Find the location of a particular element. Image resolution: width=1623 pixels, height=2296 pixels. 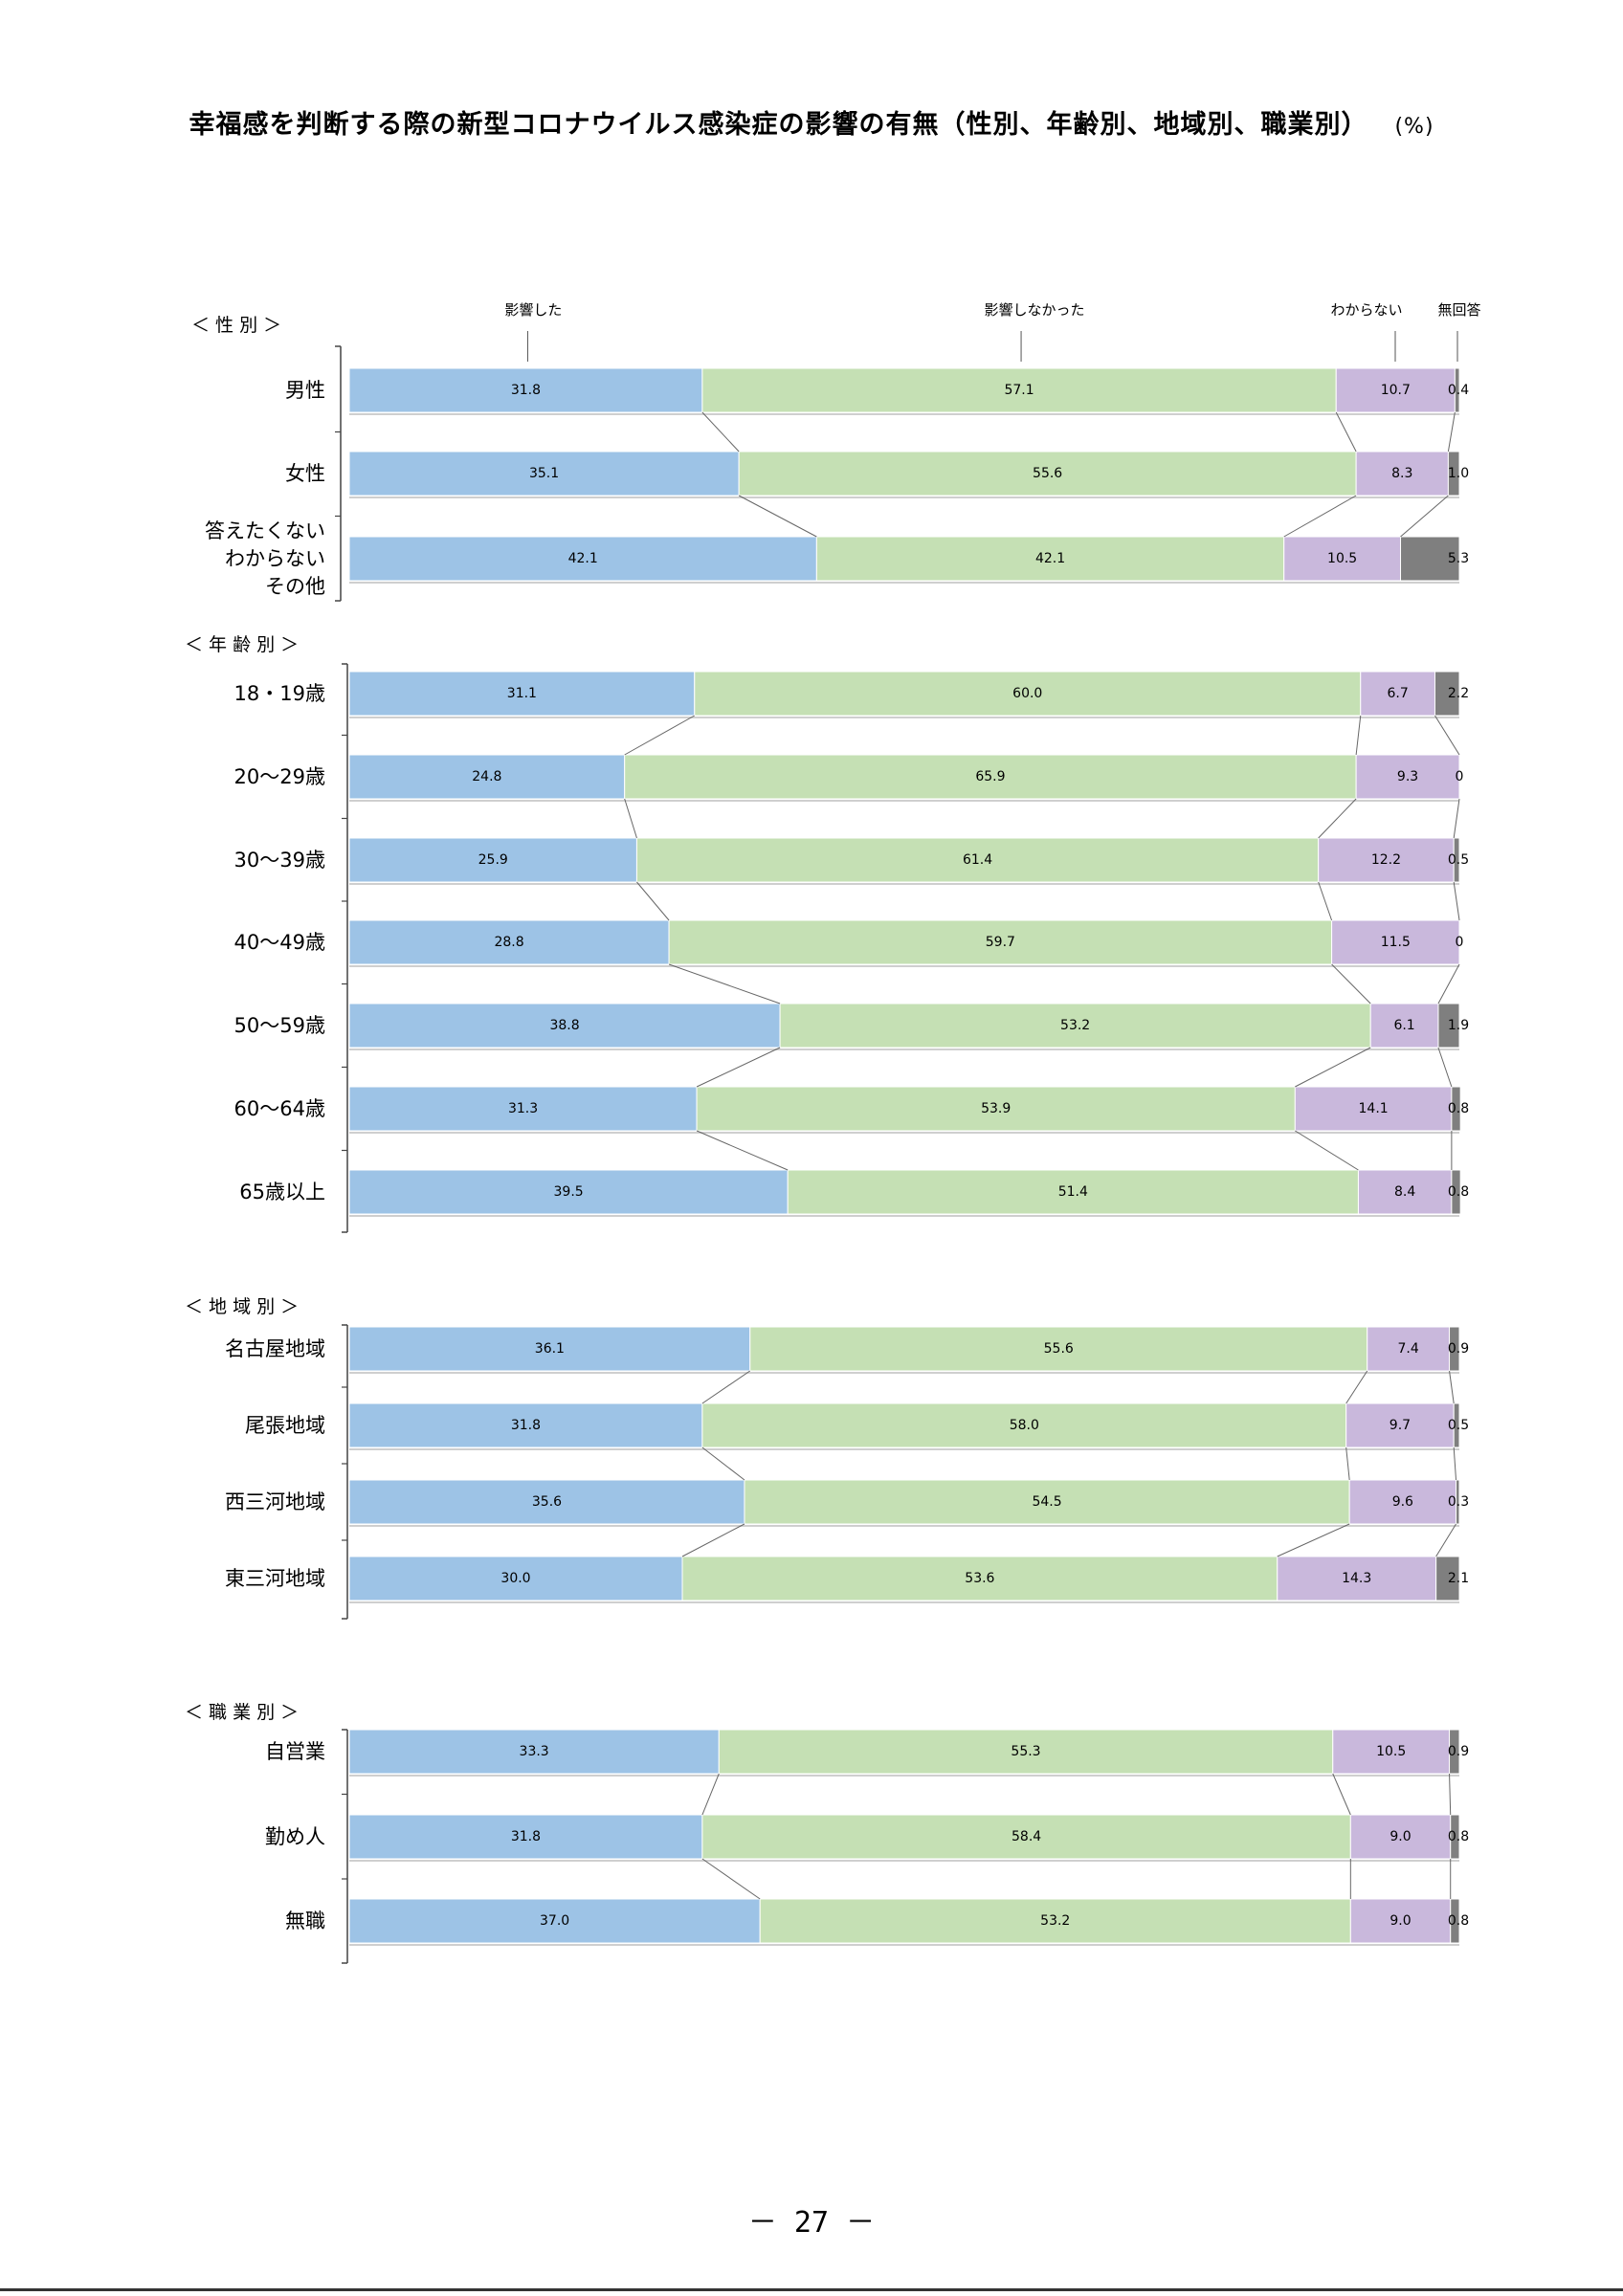

data-label: 61.4 is located at coordinates (977, 860).